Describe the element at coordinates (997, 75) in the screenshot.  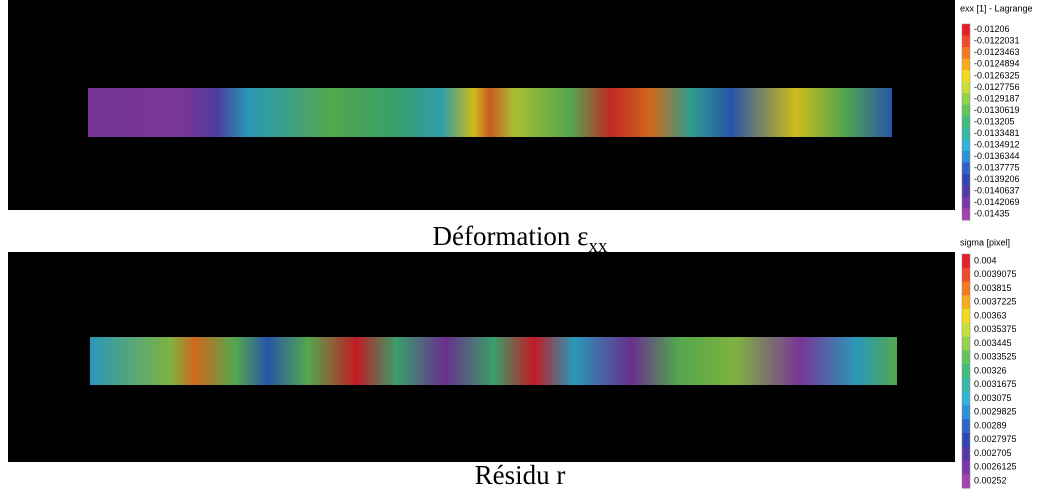
I see `colorbar-label: -0.0126325` at that location.